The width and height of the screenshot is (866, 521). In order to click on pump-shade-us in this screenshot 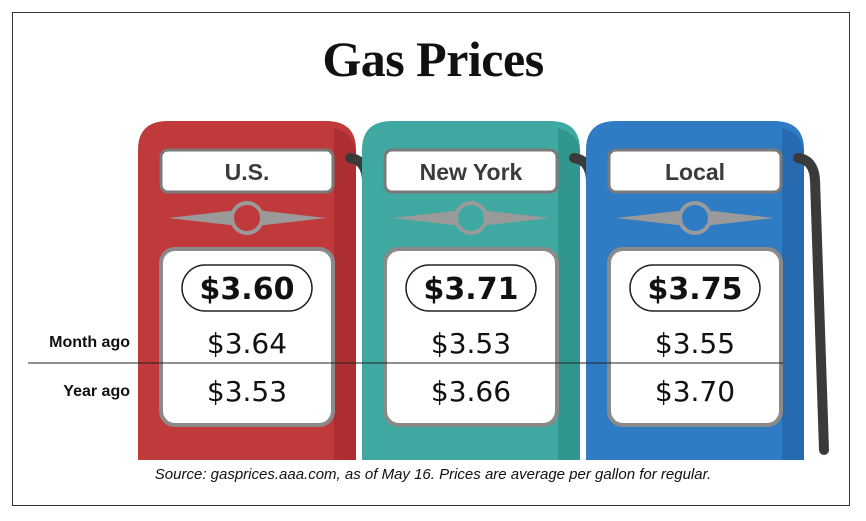, I will do `click(345, 294)`.